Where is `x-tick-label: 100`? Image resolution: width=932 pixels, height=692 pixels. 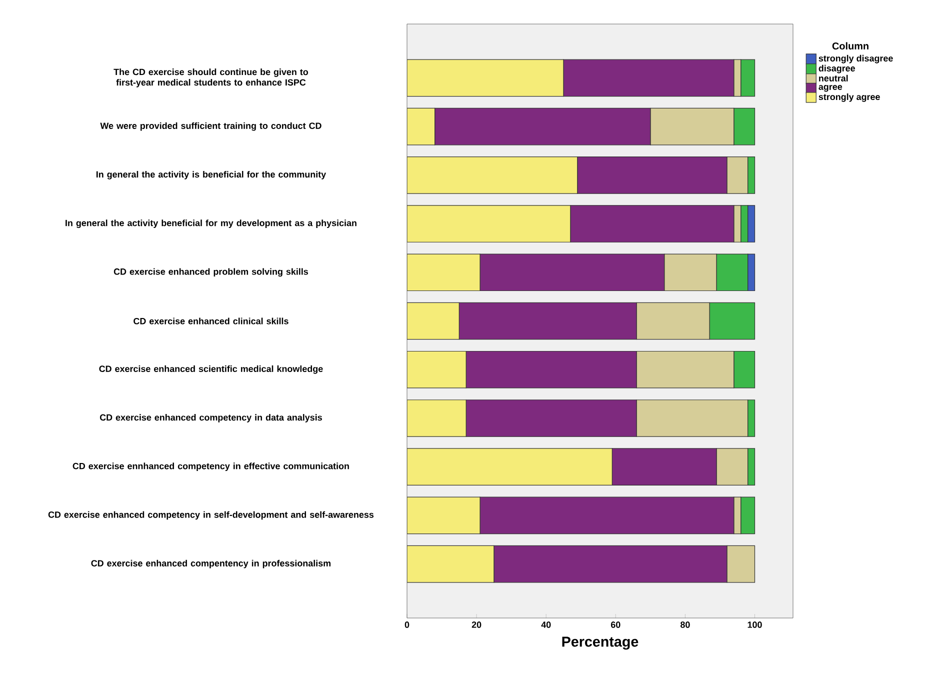 x-tick-label: 100 is located at coordinates (755, 625).